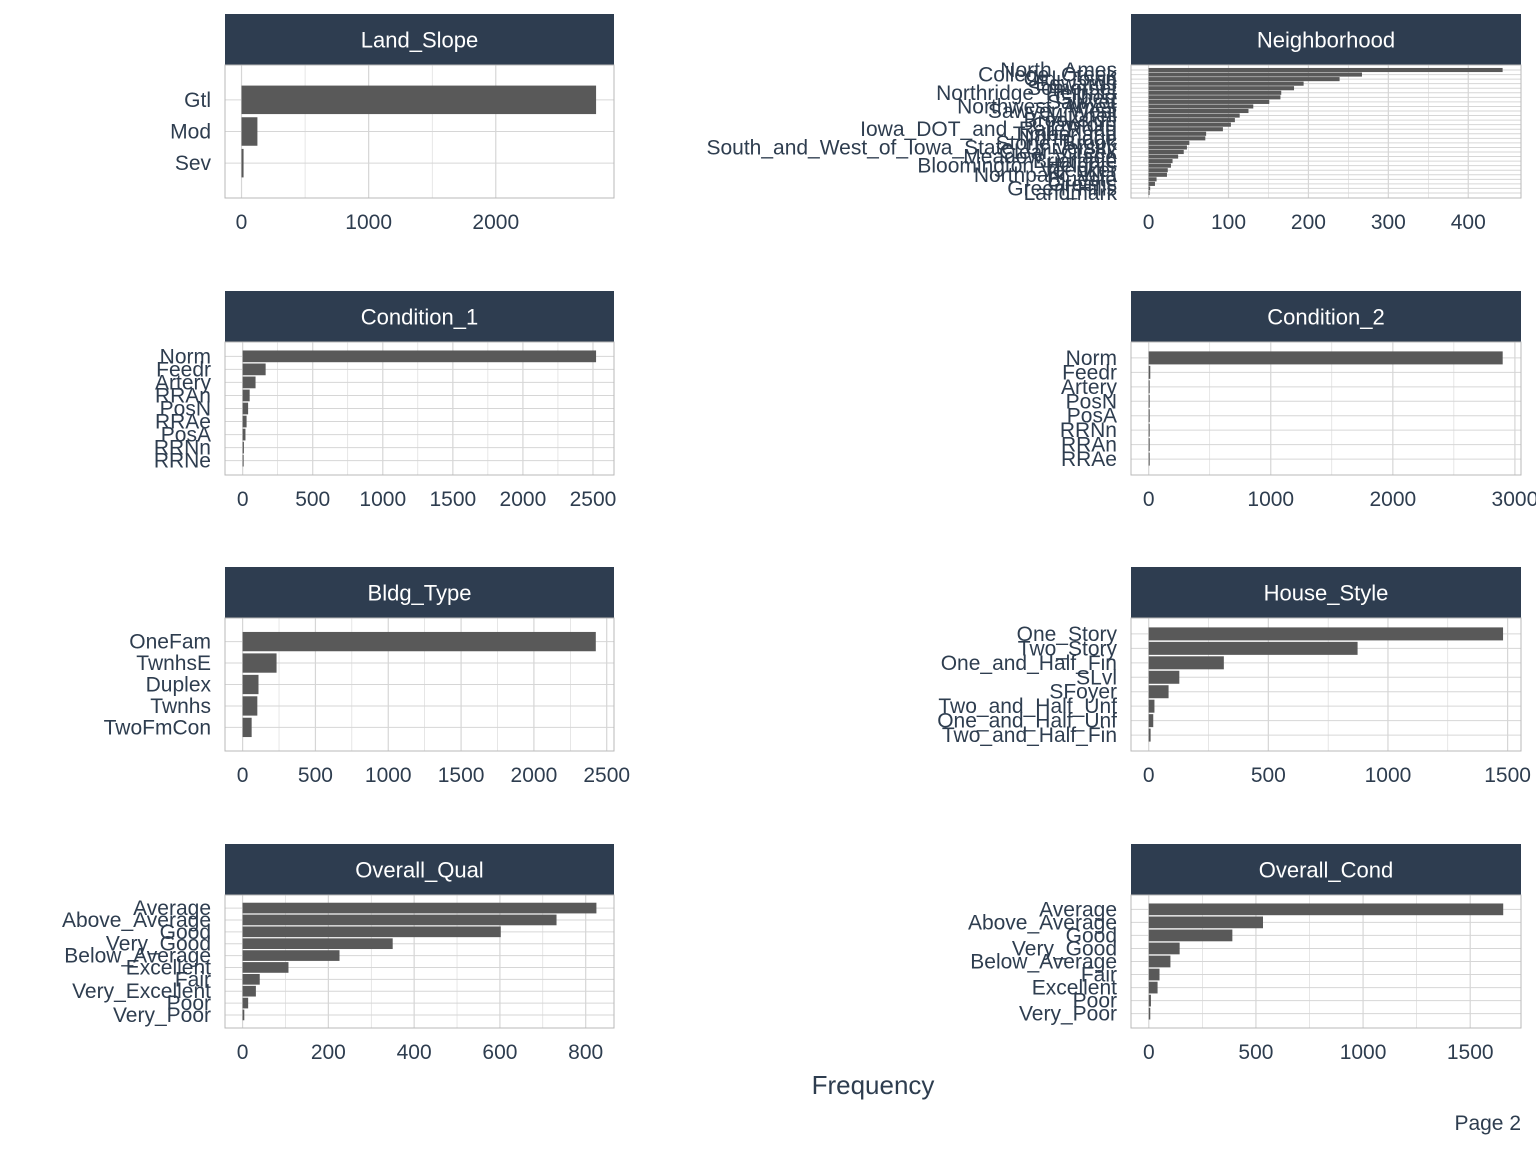 The height and width of the screenshot is (1152, 1536). Describe the element at coordinates (1078, 170) in the screenshot. I see `y-tick-label: Veenker` at that location.